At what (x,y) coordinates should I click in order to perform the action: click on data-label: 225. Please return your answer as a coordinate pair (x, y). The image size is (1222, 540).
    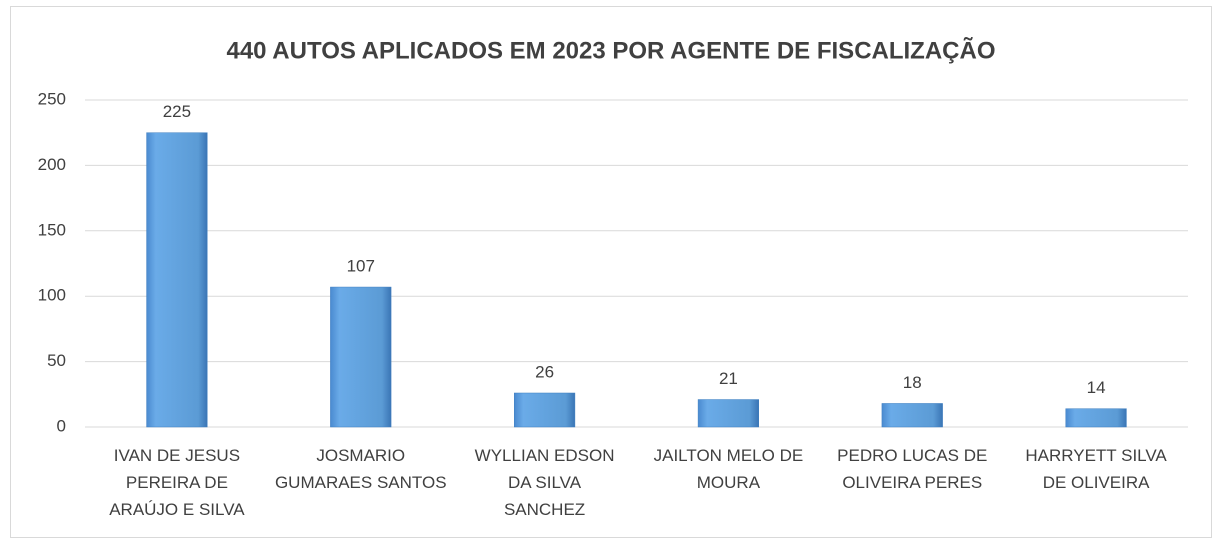
    Looking at the image, I should click on (177, 111).